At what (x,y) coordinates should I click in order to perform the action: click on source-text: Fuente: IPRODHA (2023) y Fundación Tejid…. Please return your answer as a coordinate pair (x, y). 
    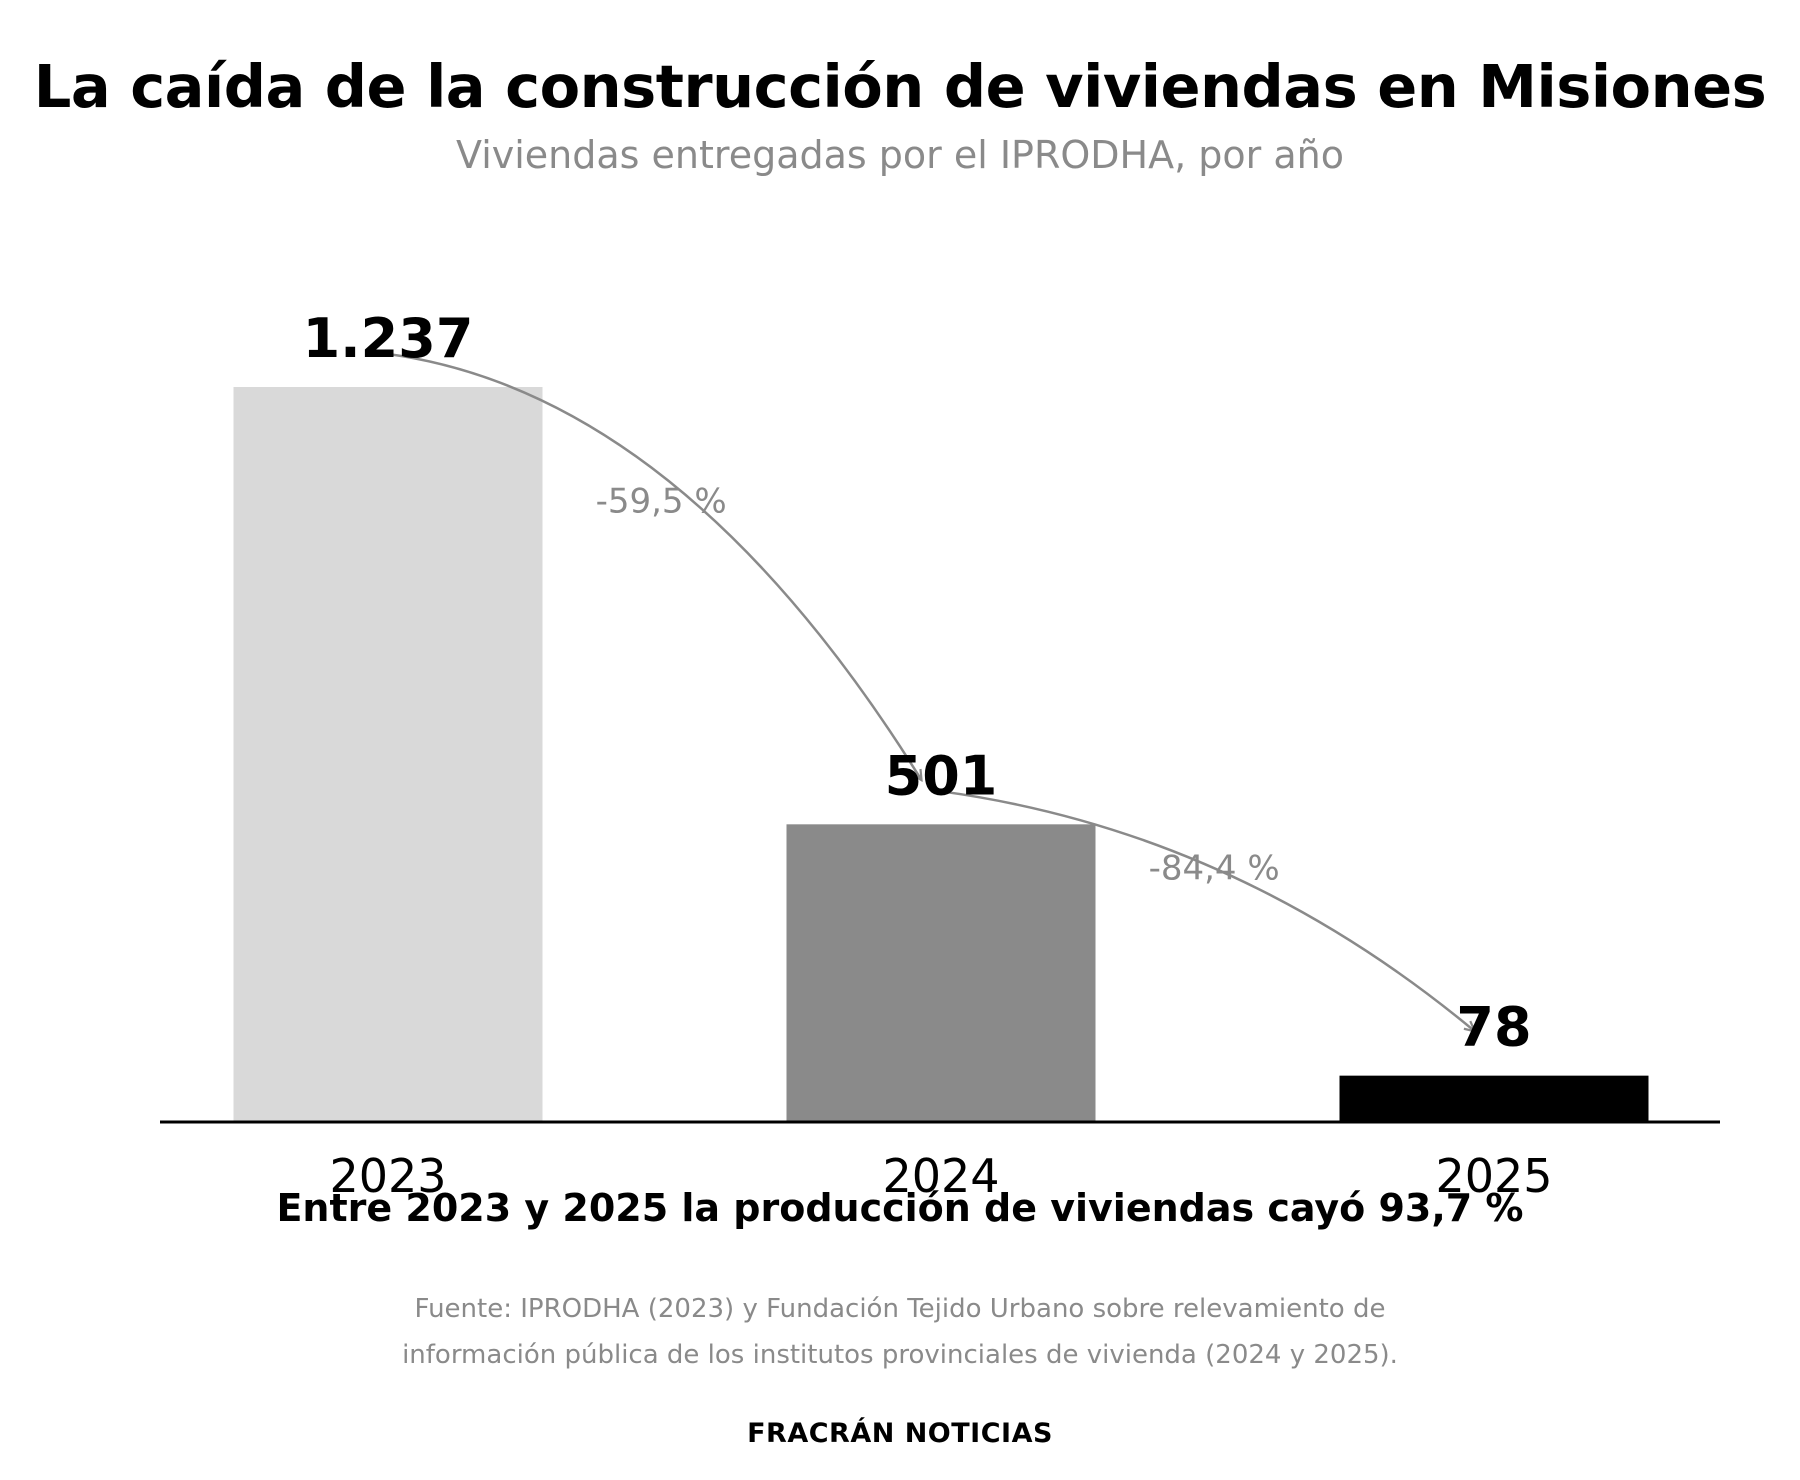
    Looking at the image, I should click on (900, 1332).